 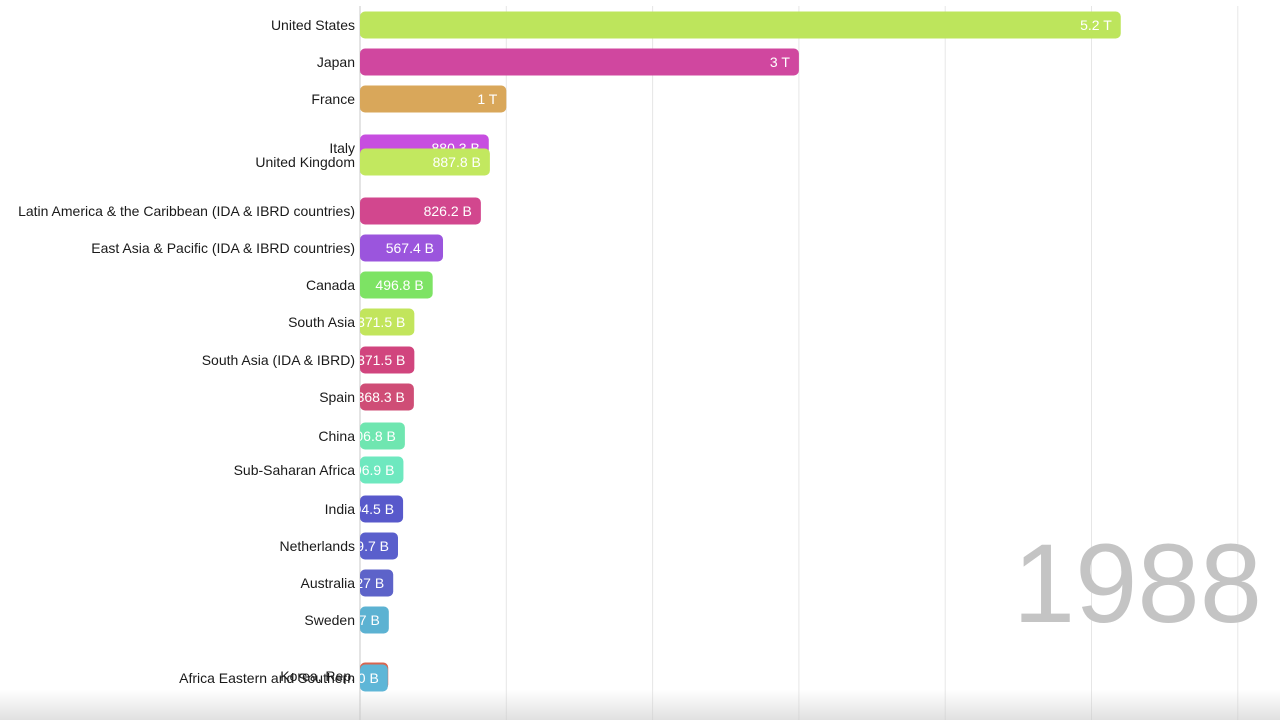 I want to click on bar-value-label: 294.5 B, so click(x=370, y=509).